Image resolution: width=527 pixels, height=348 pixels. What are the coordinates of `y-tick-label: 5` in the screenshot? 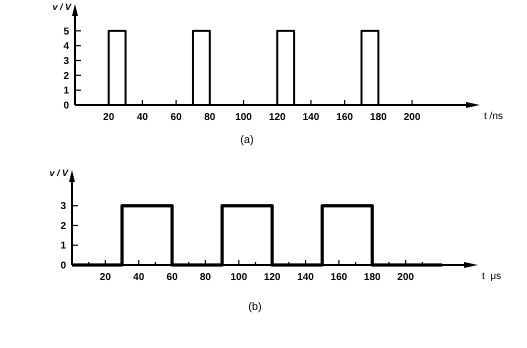 It's located at (66, 32).